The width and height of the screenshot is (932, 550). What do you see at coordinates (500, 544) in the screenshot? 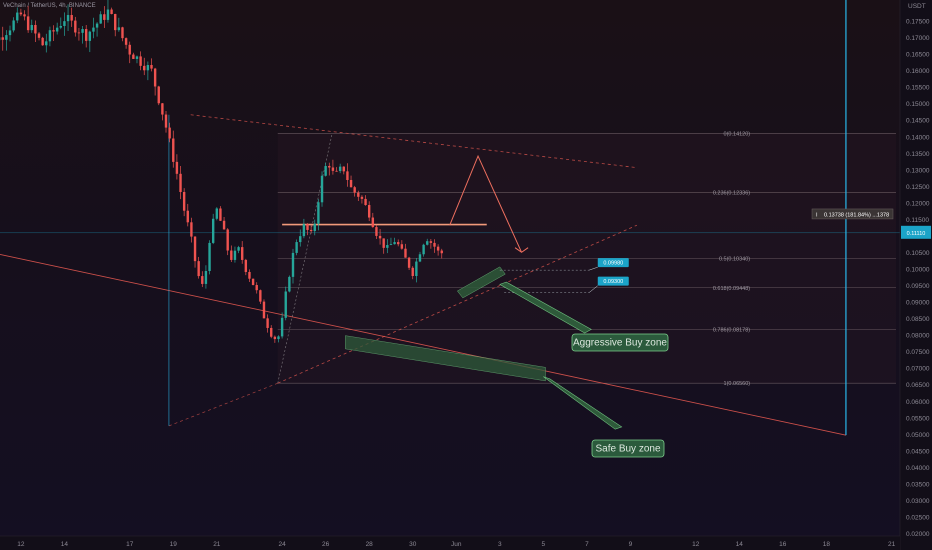
I see `time-tick-label: 3` at bounding box center [500, 544].